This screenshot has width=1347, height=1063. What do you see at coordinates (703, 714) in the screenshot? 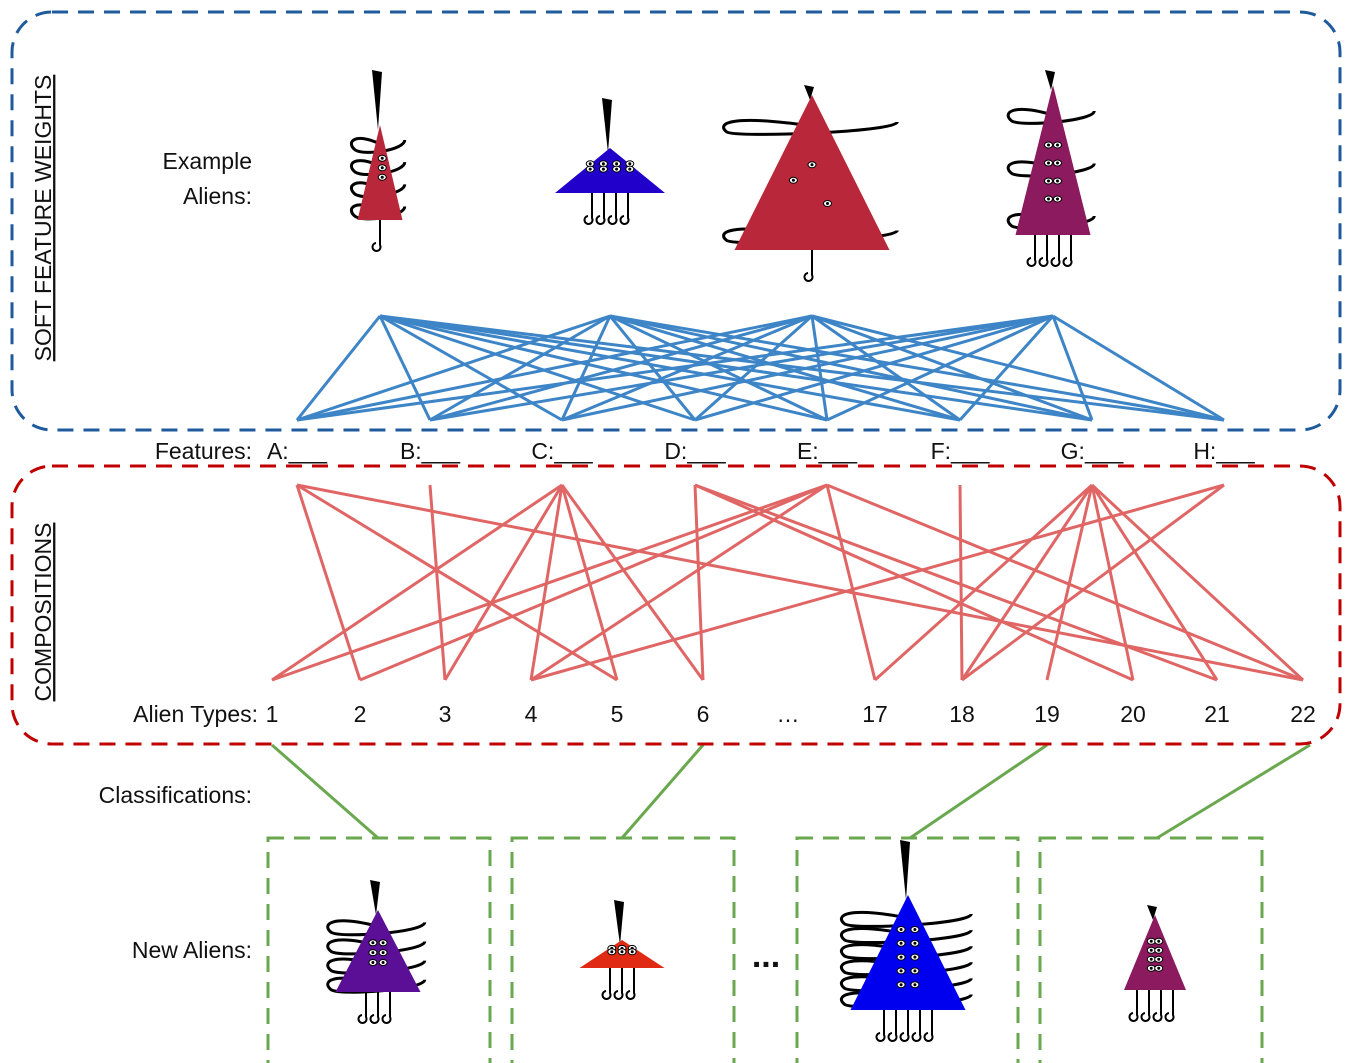
I see `alien-type-label: 6` at bounding box center [703, 714].